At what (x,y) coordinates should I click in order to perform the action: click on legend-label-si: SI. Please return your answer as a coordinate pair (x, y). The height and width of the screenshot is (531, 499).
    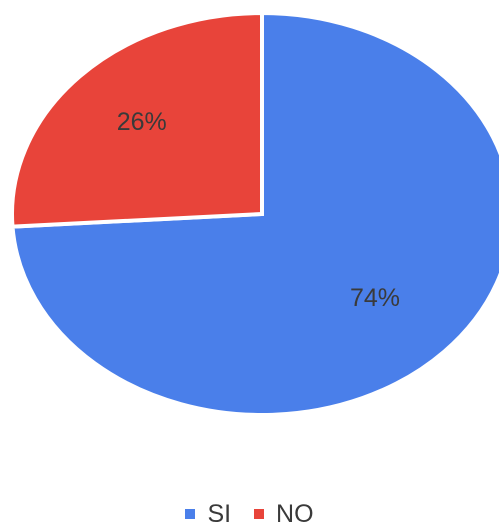
    Looking at the image, I should click on (219, 513).